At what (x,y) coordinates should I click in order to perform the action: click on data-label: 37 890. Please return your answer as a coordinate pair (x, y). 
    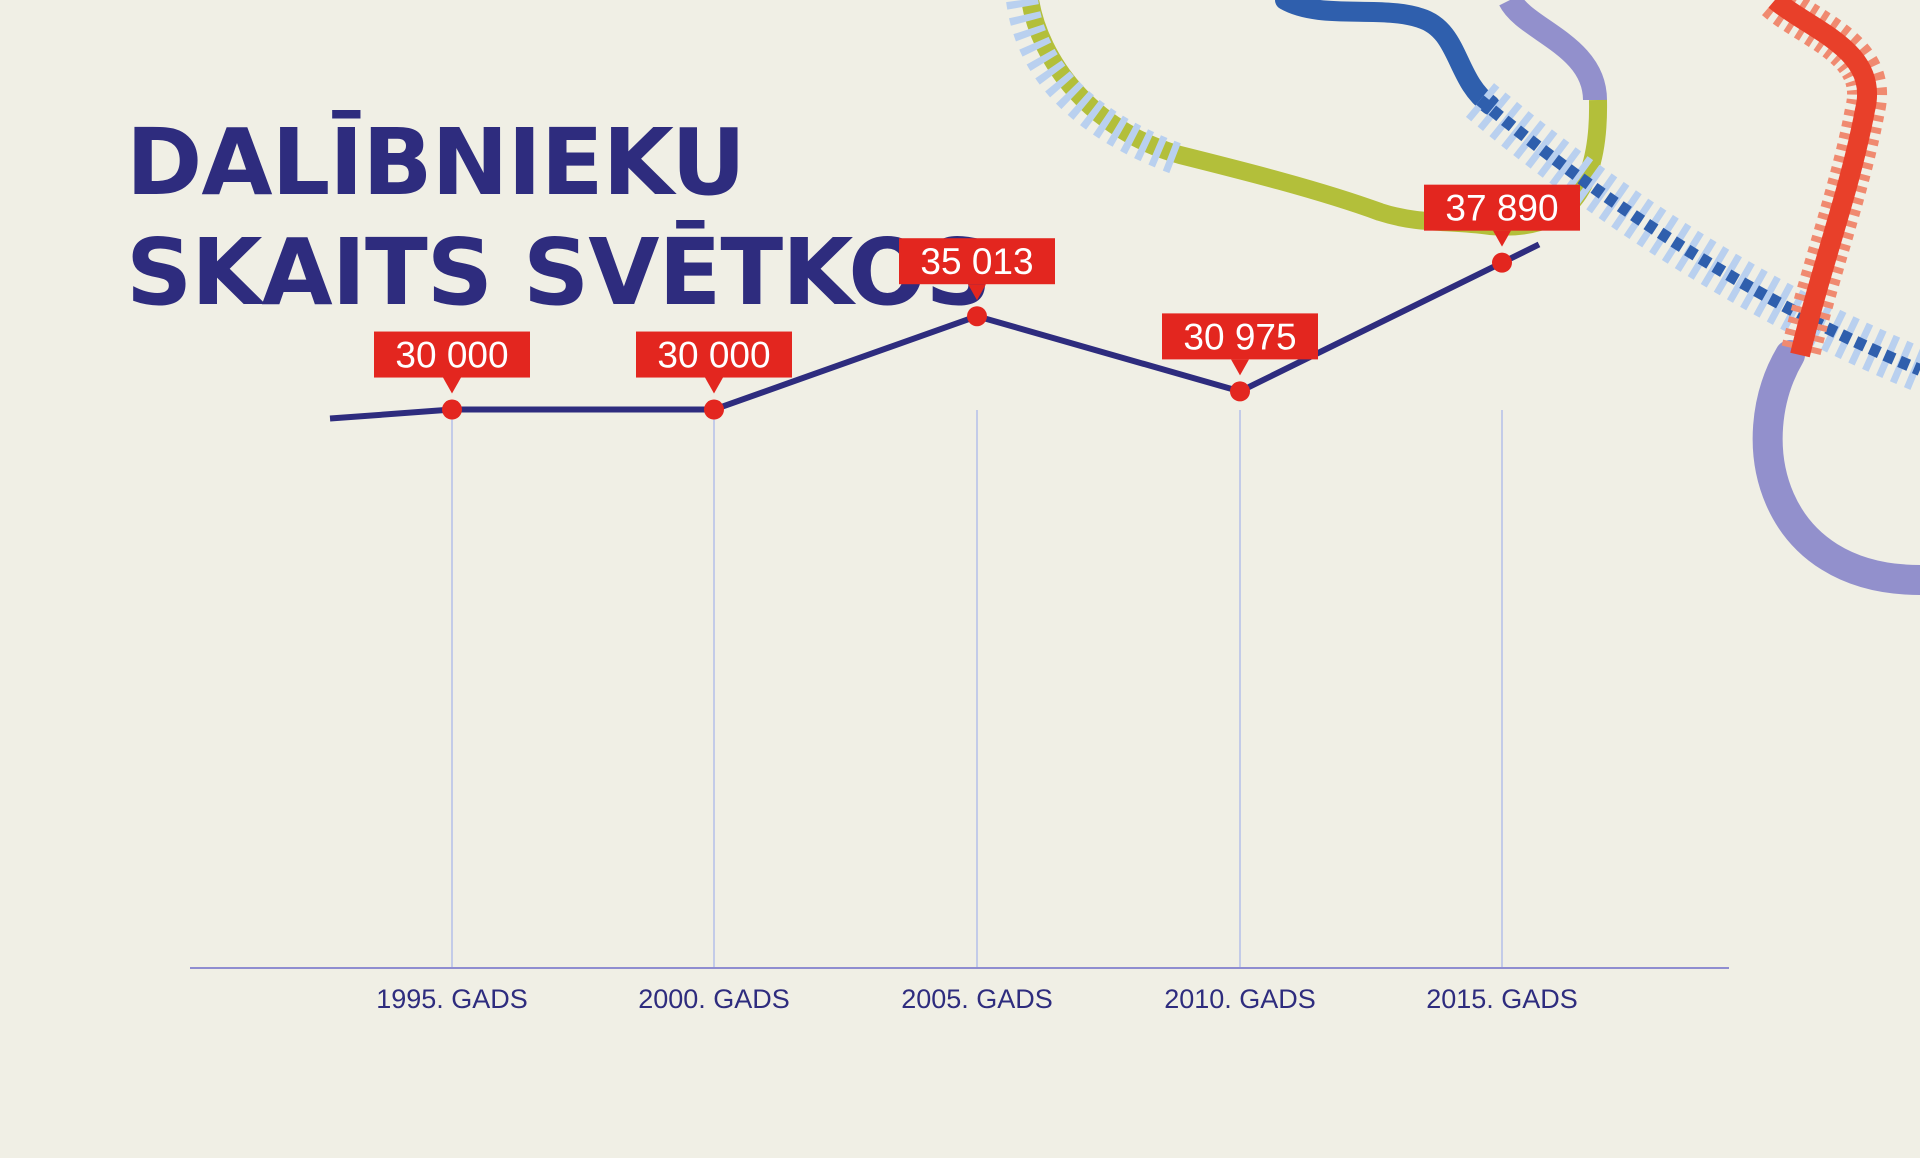
    Looking at the image, I should click on (1501, 208).